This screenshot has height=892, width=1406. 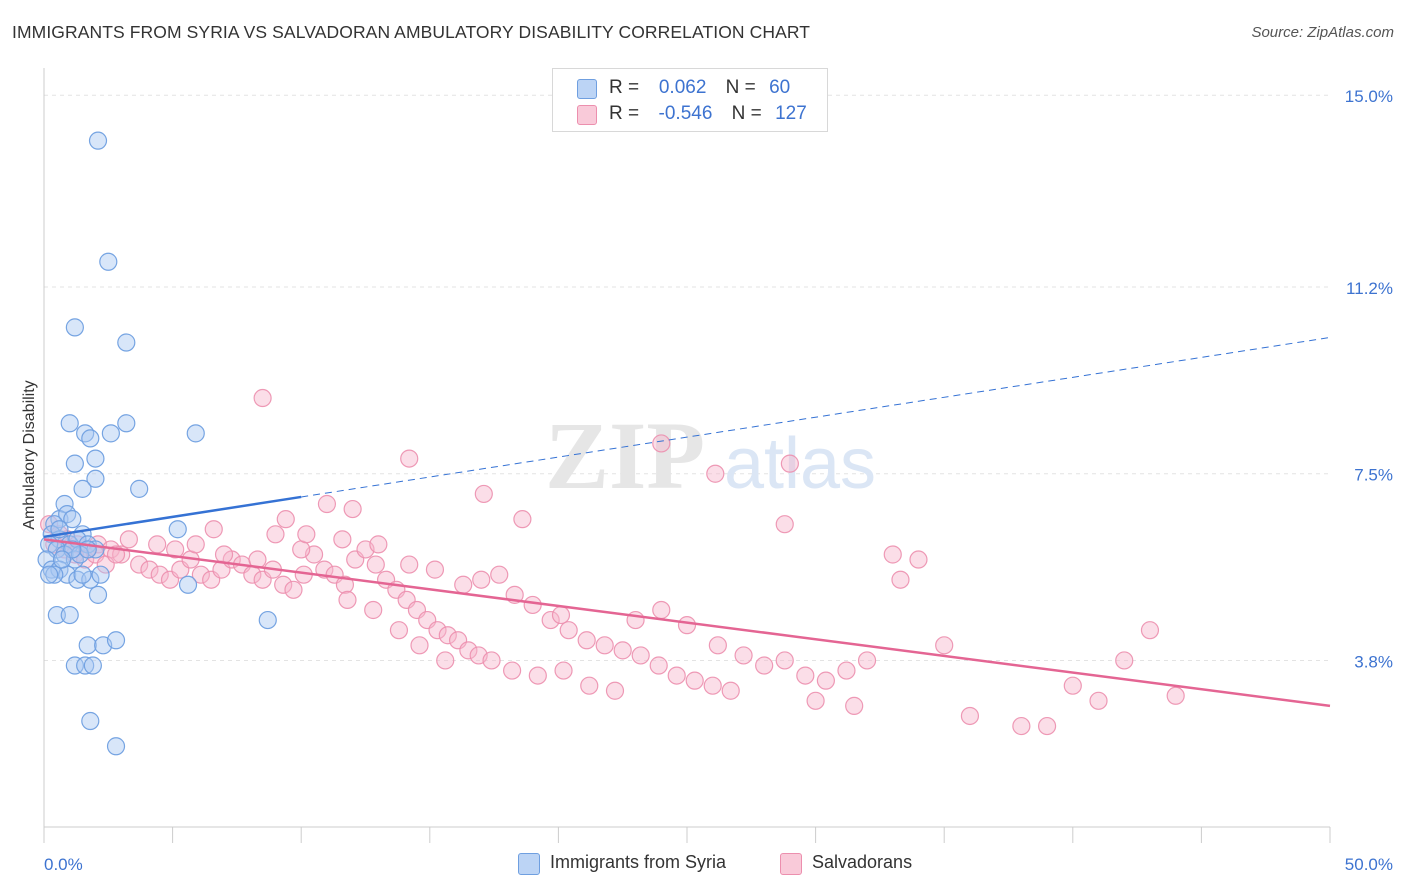 I want to click on watermark: ZIP atlas, so click(x=710, y=455).